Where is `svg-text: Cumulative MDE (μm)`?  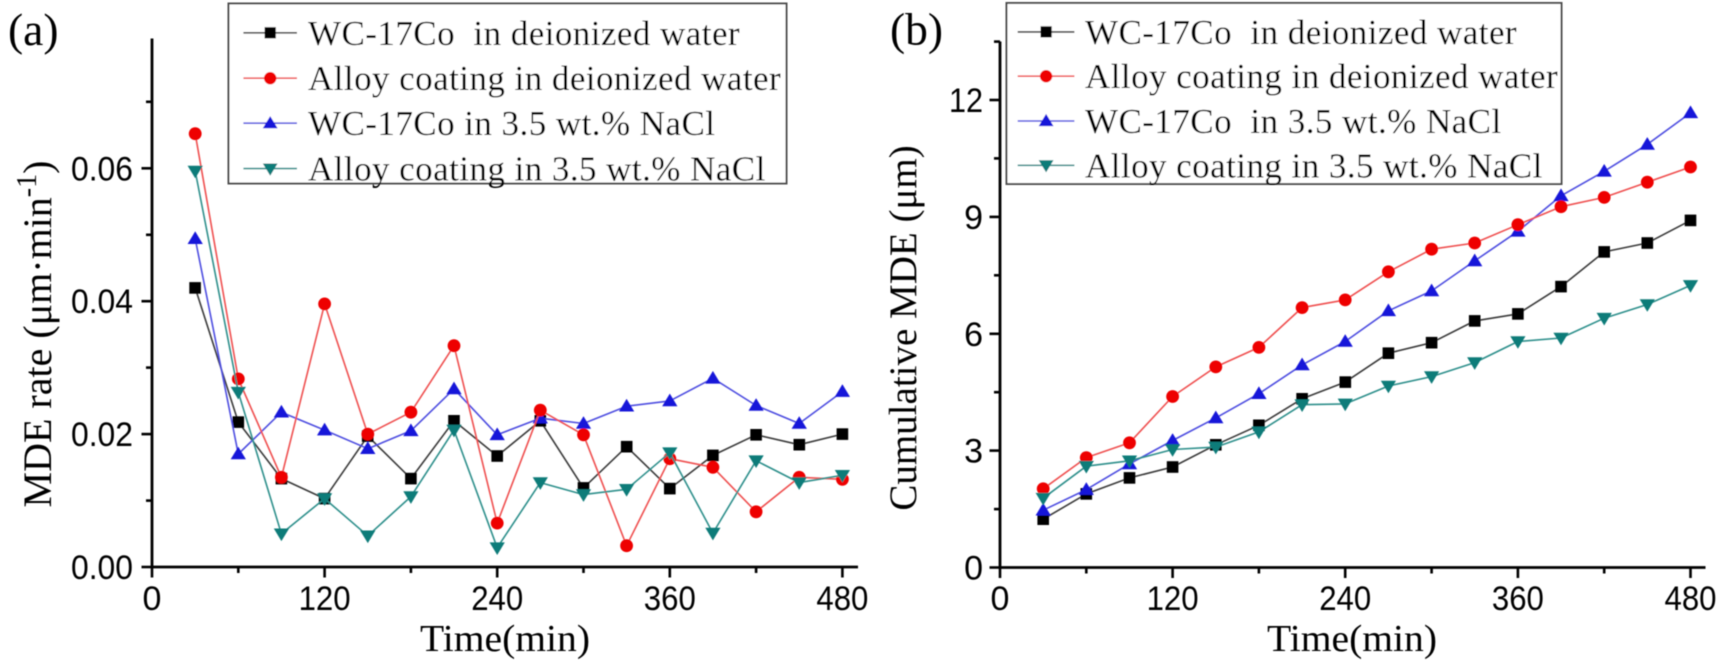
svg-text: Cumulative MDE (μm) is located at coordinates (903, 327).